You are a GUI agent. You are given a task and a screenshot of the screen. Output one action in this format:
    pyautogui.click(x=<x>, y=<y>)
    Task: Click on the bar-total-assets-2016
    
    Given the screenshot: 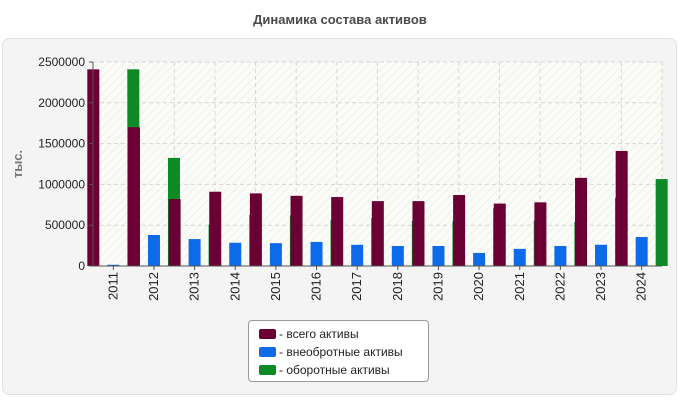 What is the action you would take?
    pyautogui.click(x=296, y=230)
    